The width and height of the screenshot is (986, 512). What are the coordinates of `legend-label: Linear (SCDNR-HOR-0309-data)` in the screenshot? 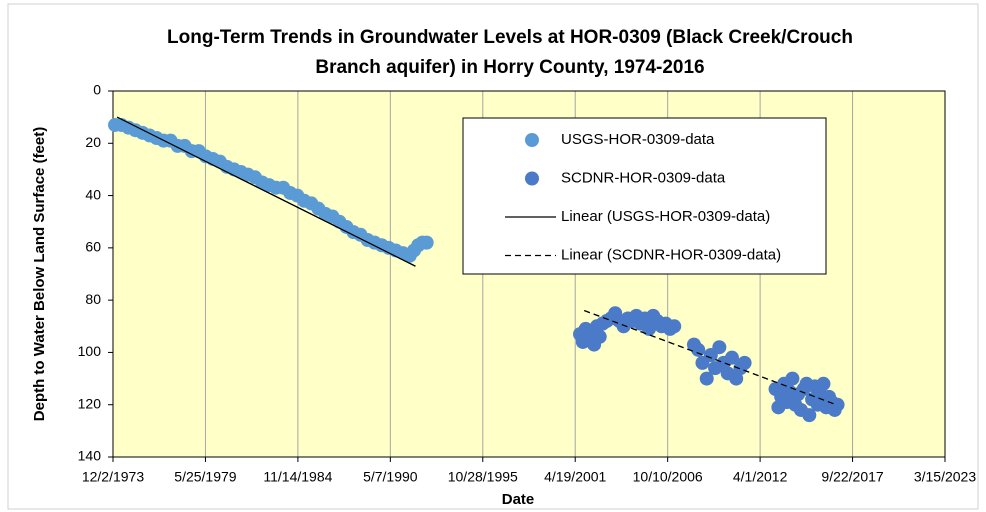 It's located at (671, 254).